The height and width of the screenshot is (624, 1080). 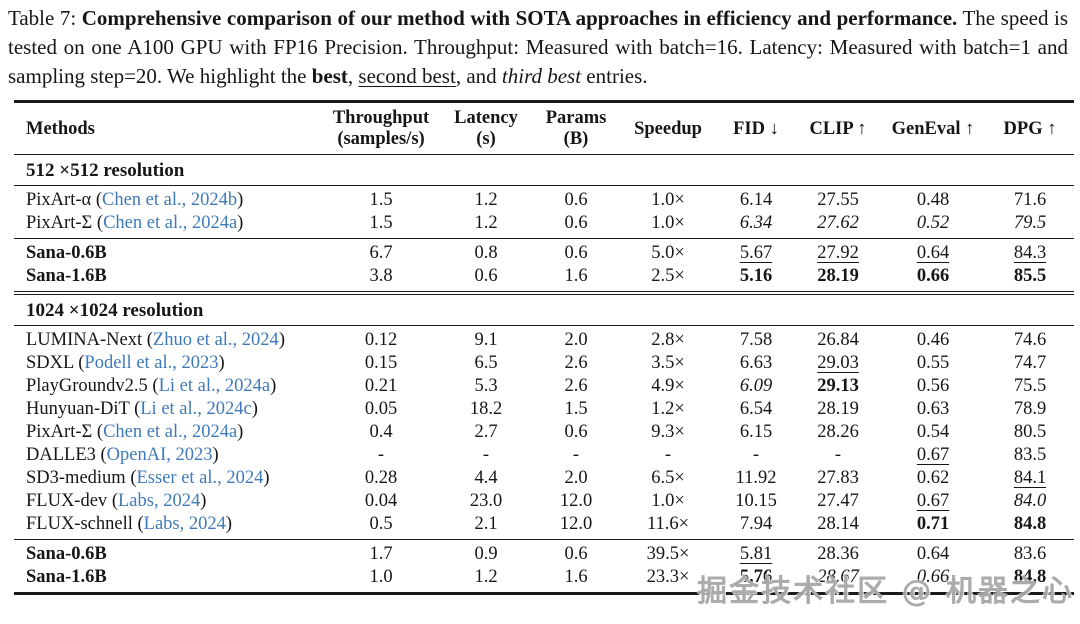 What do you see at coordinates (838, 478) in the screenshot?
I see `value-cell: 27.83` at bounding box center [838, 478].